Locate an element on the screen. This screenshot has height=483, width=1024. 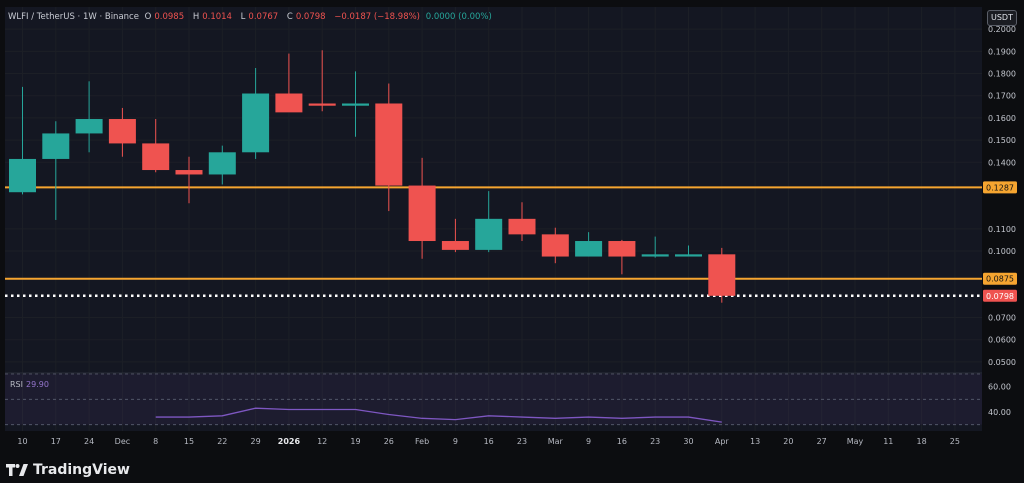
x-tick-label: 10 is located at coordinates (22, 441).